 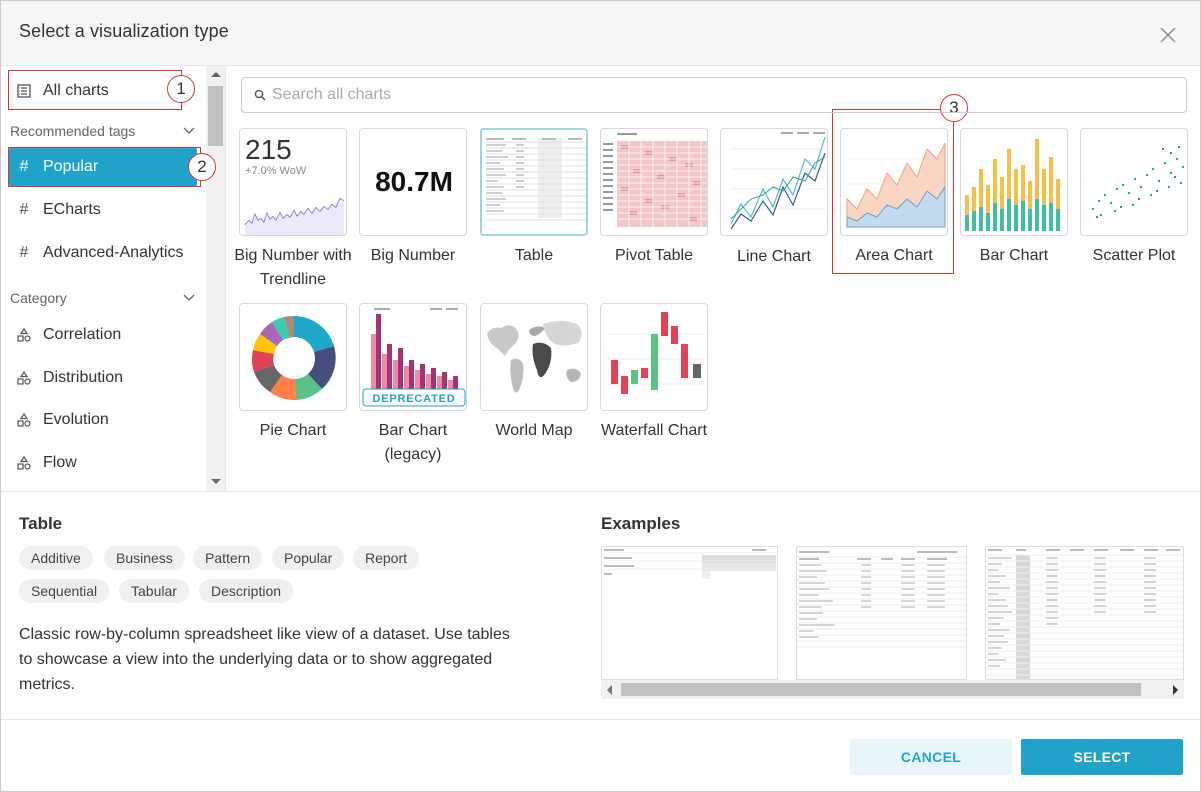 I want to click on chart-tile-table, so click(x=534, y=182).